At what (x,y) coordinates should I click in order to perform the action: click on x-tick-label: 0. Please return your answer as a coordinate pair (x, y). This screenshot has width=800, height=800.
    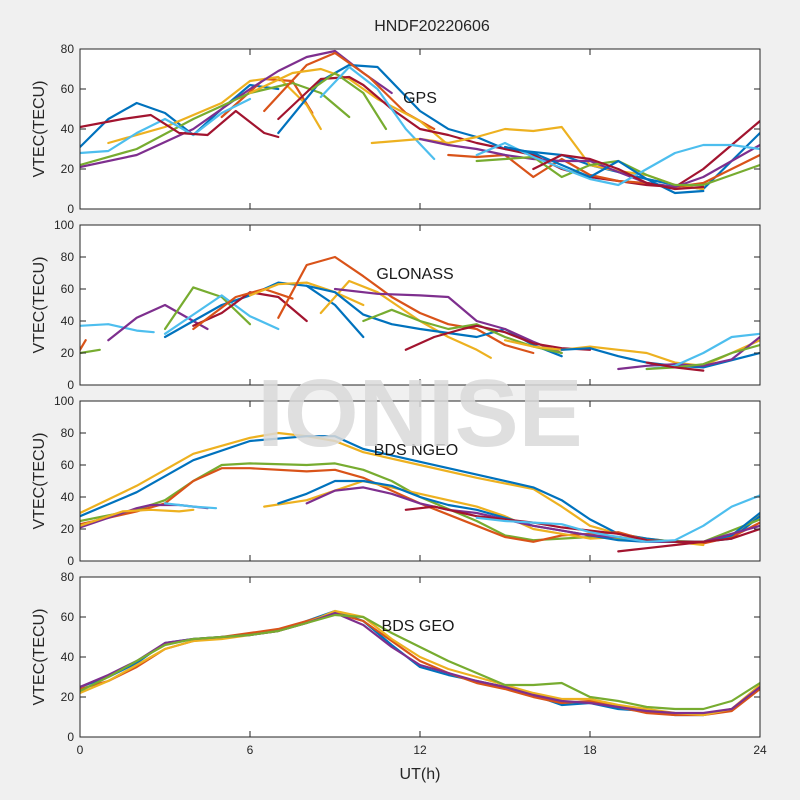
    Looking at the image, I should click on (80, 750).